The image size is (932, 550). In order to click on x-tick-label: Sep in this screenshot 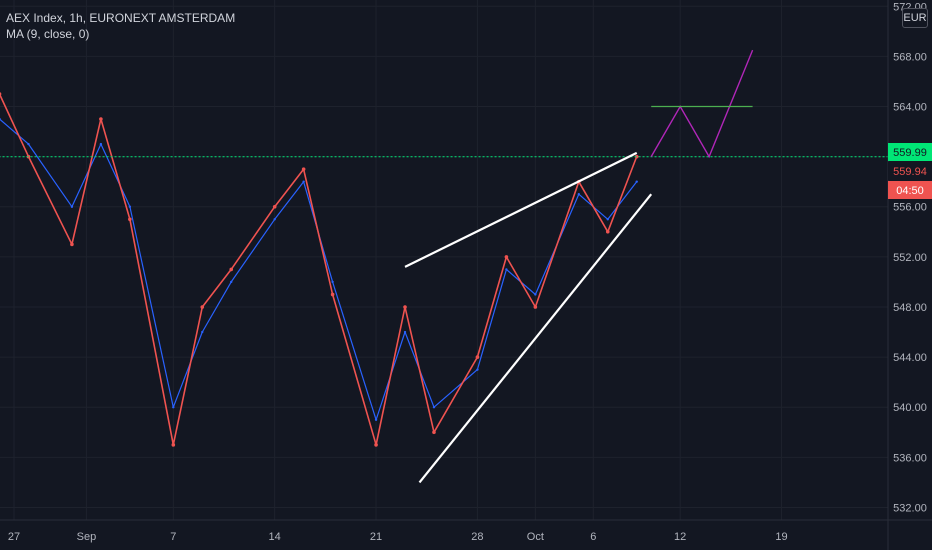, I will do `click(87, 537)`.